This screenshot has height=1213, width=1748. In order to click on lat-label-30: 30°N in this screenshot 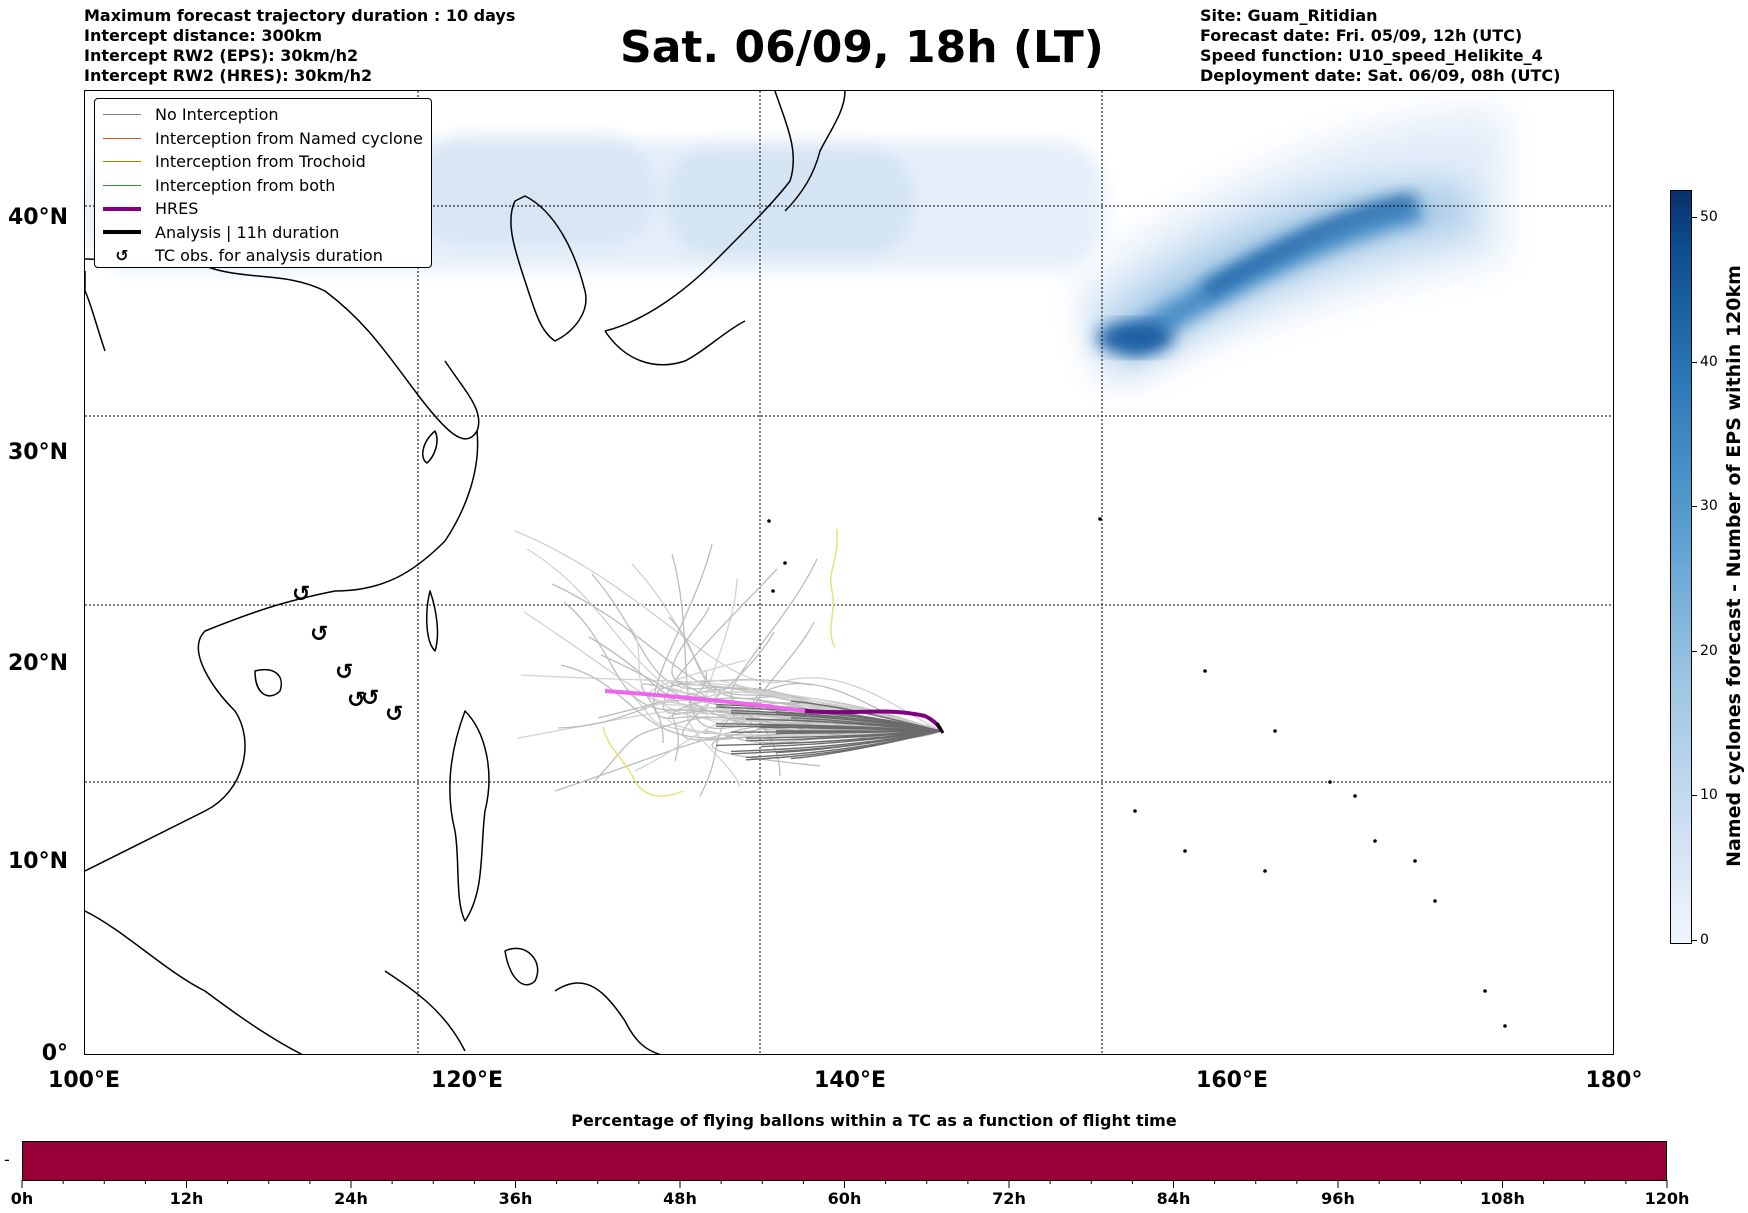, I will do `click(38, 452)`.